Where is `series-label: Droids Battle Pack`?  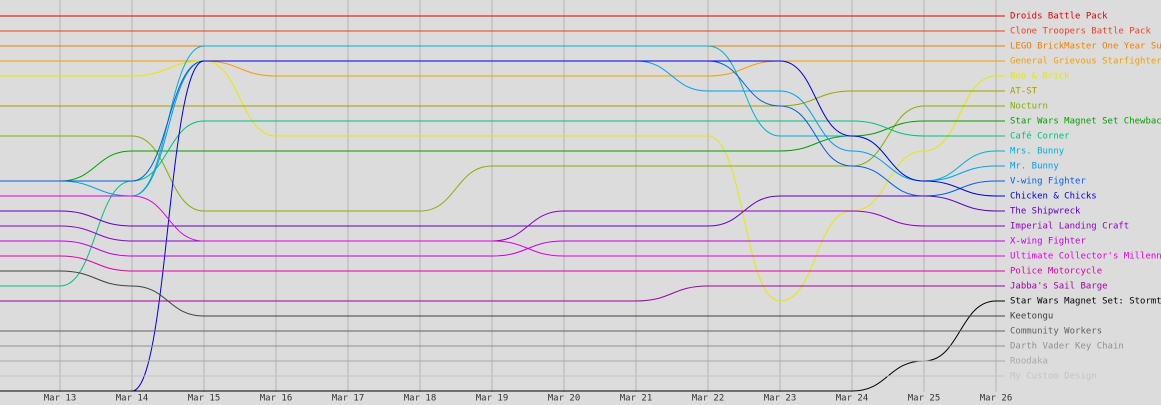 series-label: Droids Battle Pack is located at coordinates (1059, 17).